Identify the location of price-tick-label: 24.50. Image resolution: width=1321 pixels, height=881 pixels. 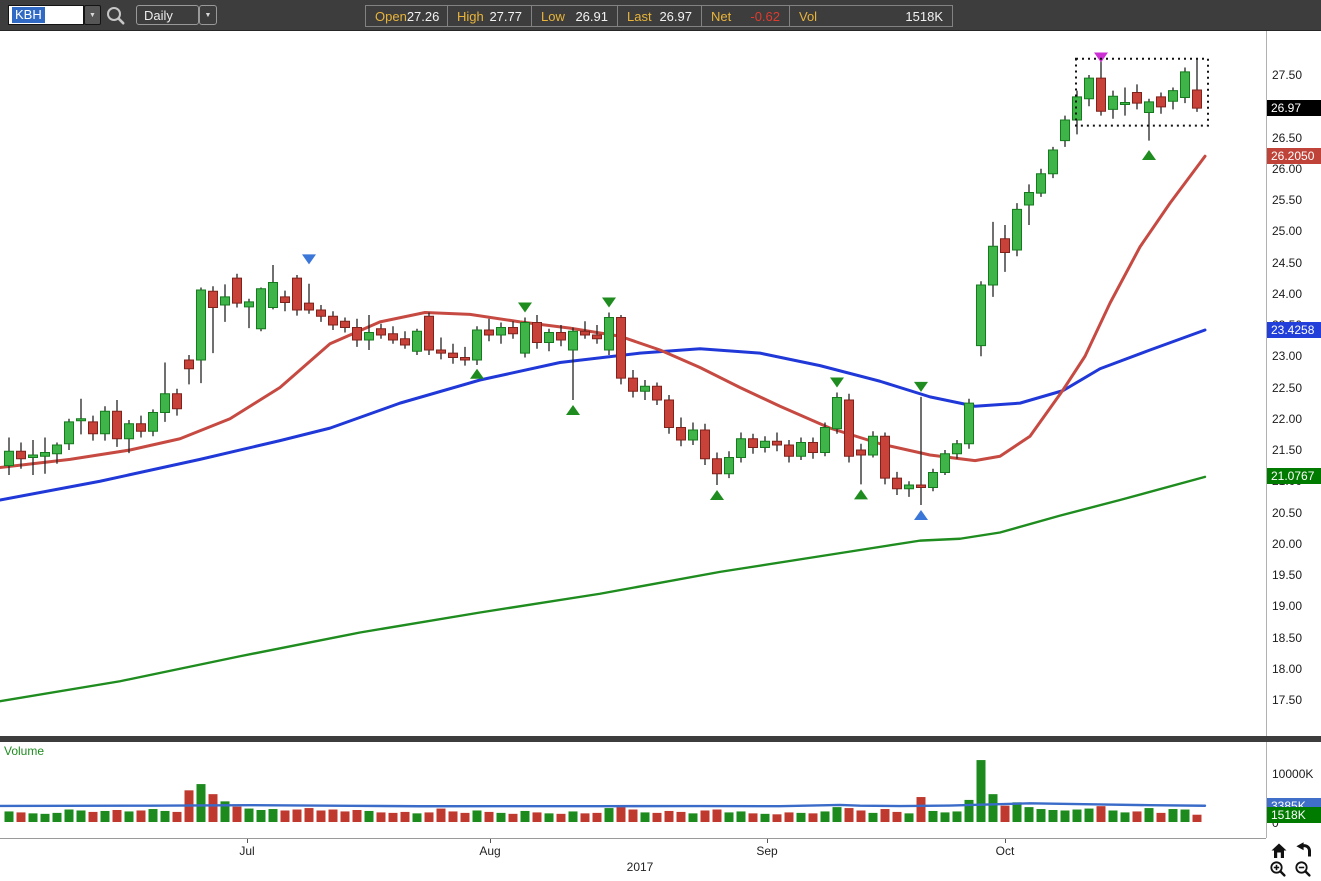
(1287, 262).